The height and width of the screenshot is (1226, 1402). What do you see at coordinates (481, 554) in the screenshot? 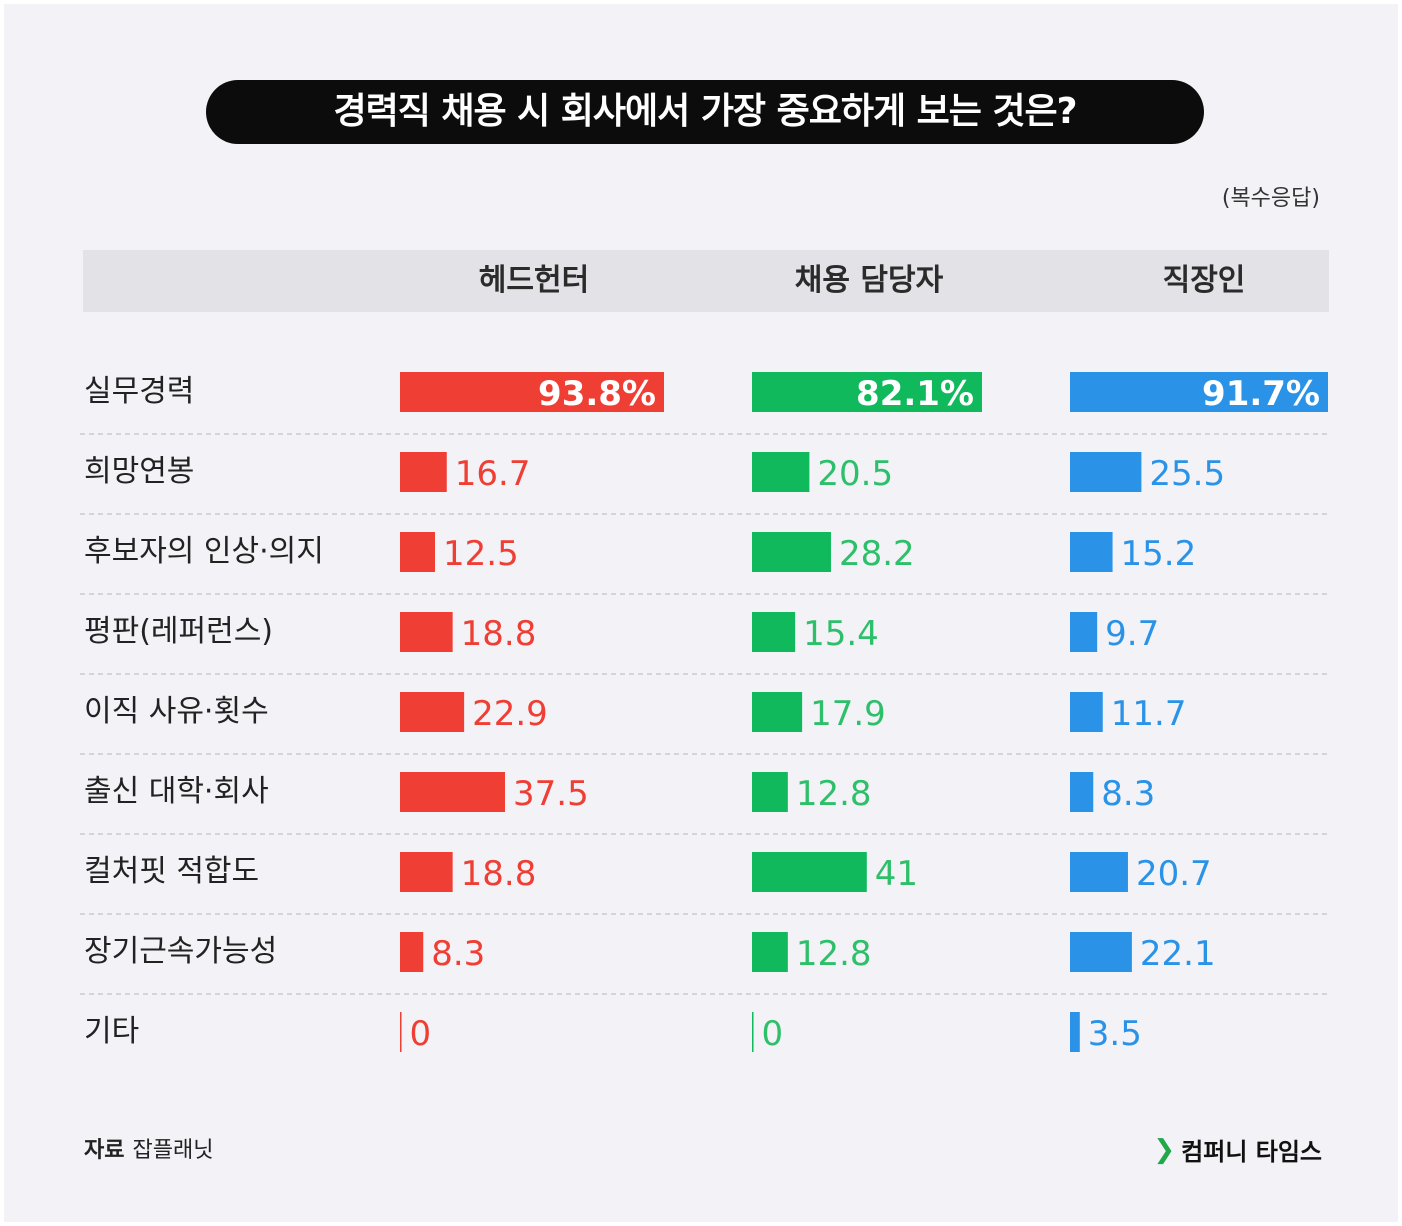
I see `value-label-headhunter: 12.5` at bounding box center [481, 554].